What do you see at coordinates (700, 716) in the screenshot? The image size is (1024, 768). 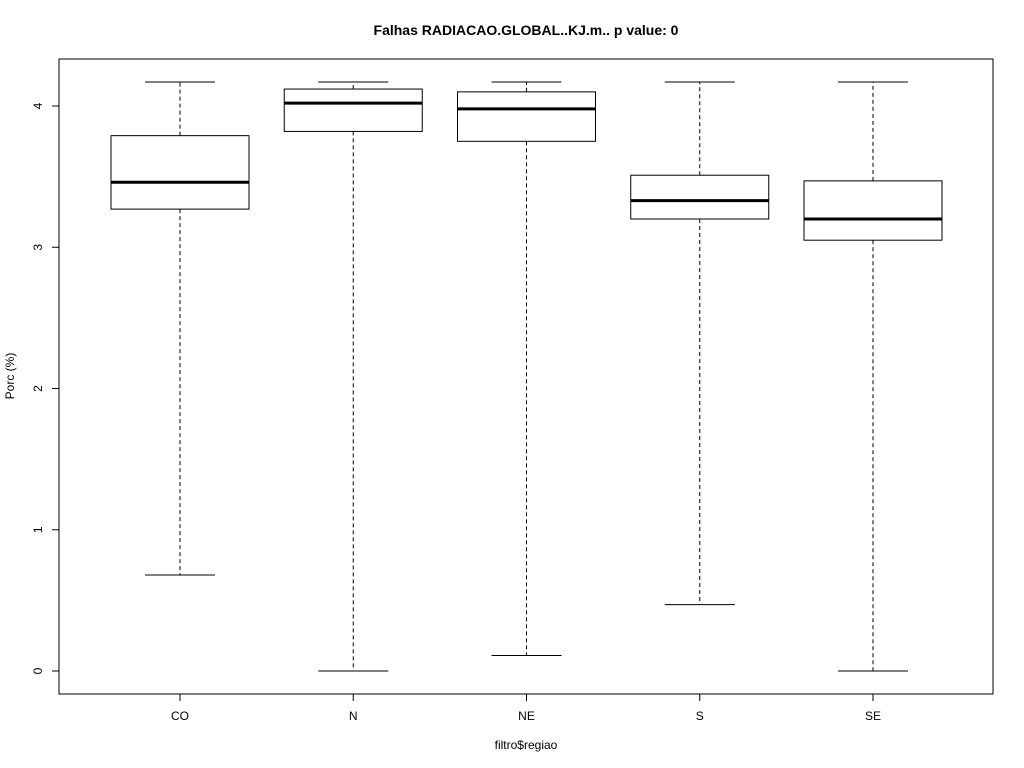 I see `x-tick-label: S` at bounding box center [700, 716].